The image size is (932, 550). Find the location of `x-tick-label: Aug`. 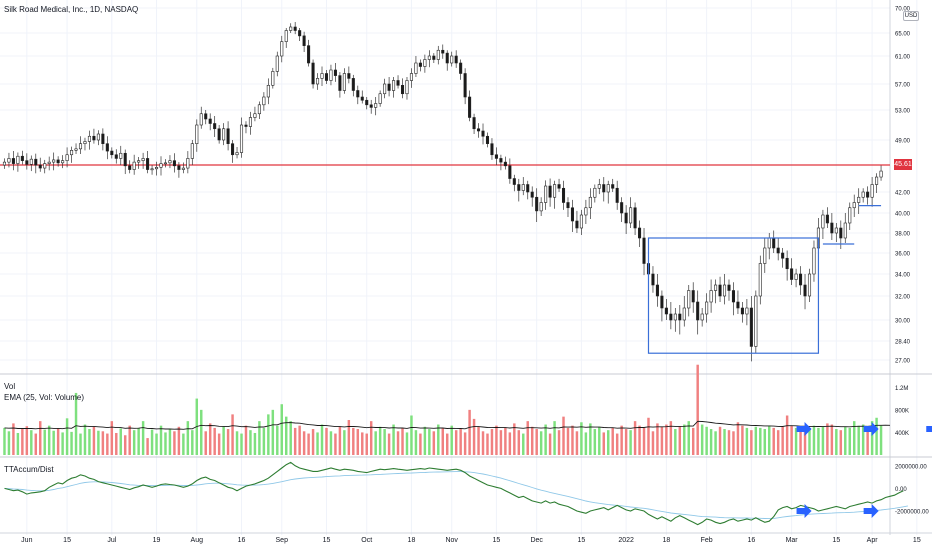

x-tick-label: Aug is located at coordinates (197, 540).